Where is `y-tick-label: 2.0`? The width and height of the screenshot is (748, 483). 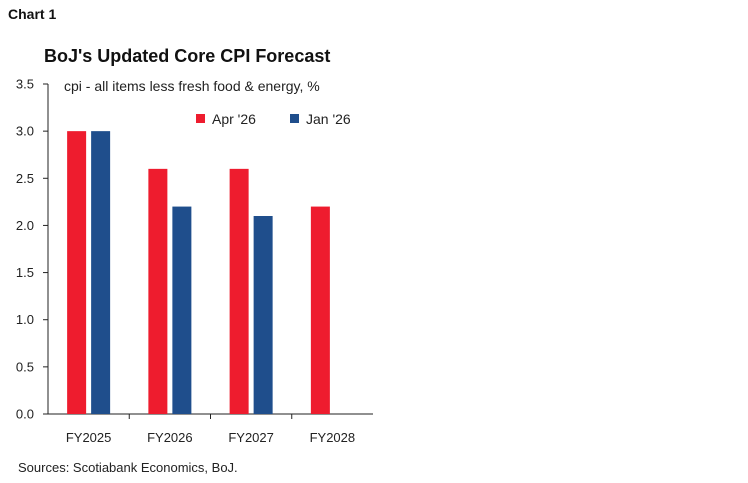
y-tick-label: 2.0 is located at coordinates (25, 225).